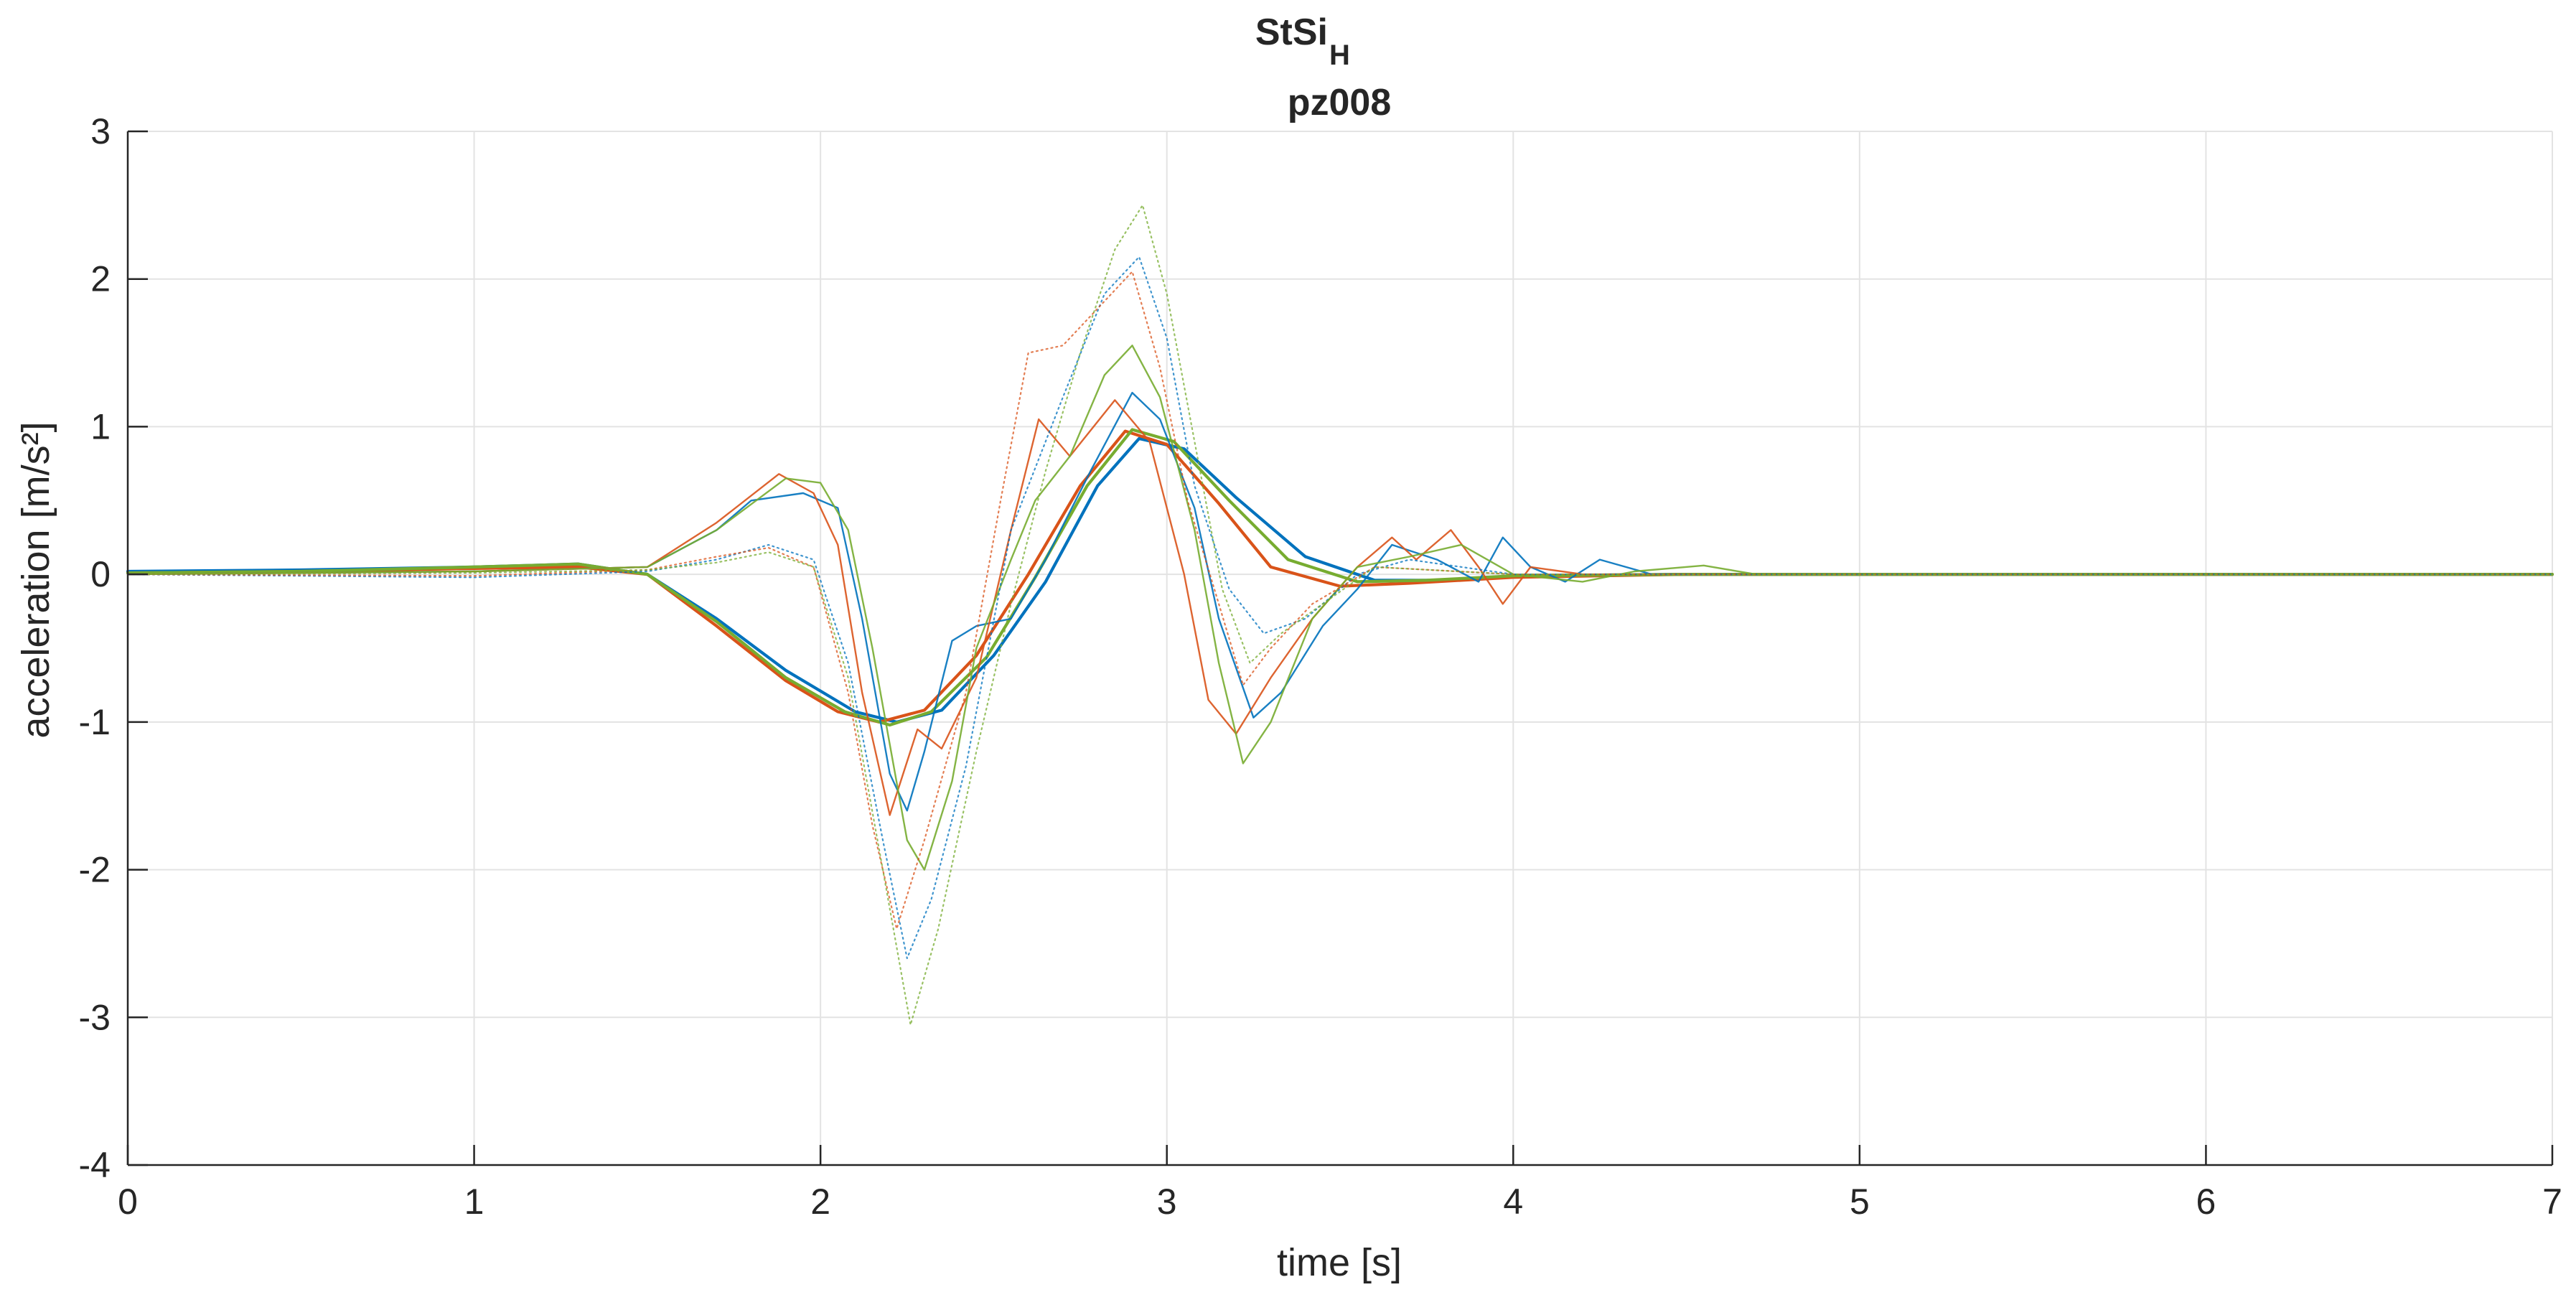 This screenshot has height=1305, width=2576. Describe the element at coordinates (101, 574) in the screenshot. I see `y-tick-label: 0` at that location.